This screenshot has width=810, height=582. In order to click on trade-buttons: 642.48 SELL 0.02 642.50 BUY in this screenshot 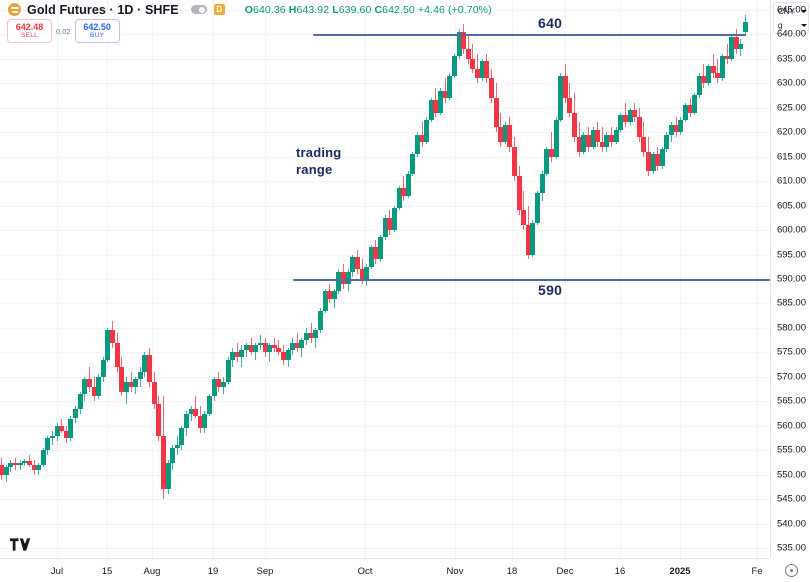, I will do `click(63, 31)`.